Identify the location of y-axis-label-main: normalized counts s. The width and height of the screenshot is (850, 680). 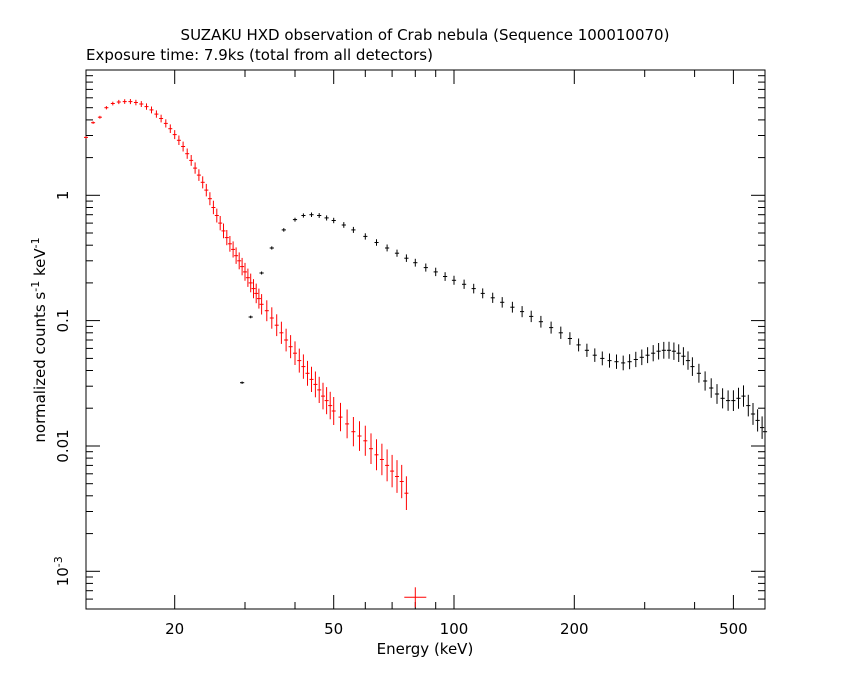
(40, 367).